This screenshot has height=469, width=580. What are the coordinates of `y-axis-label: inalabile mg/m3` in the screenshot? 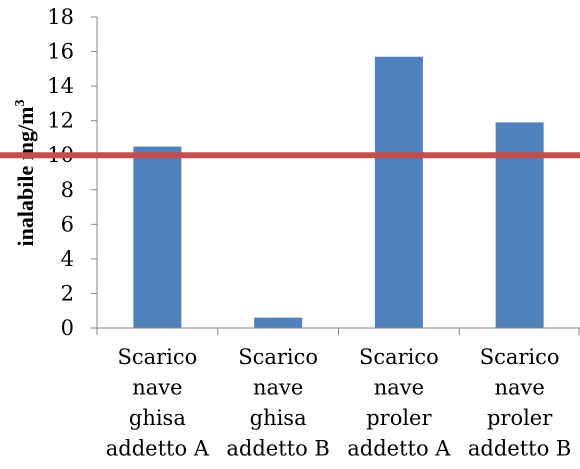 It's located at (25, 173).